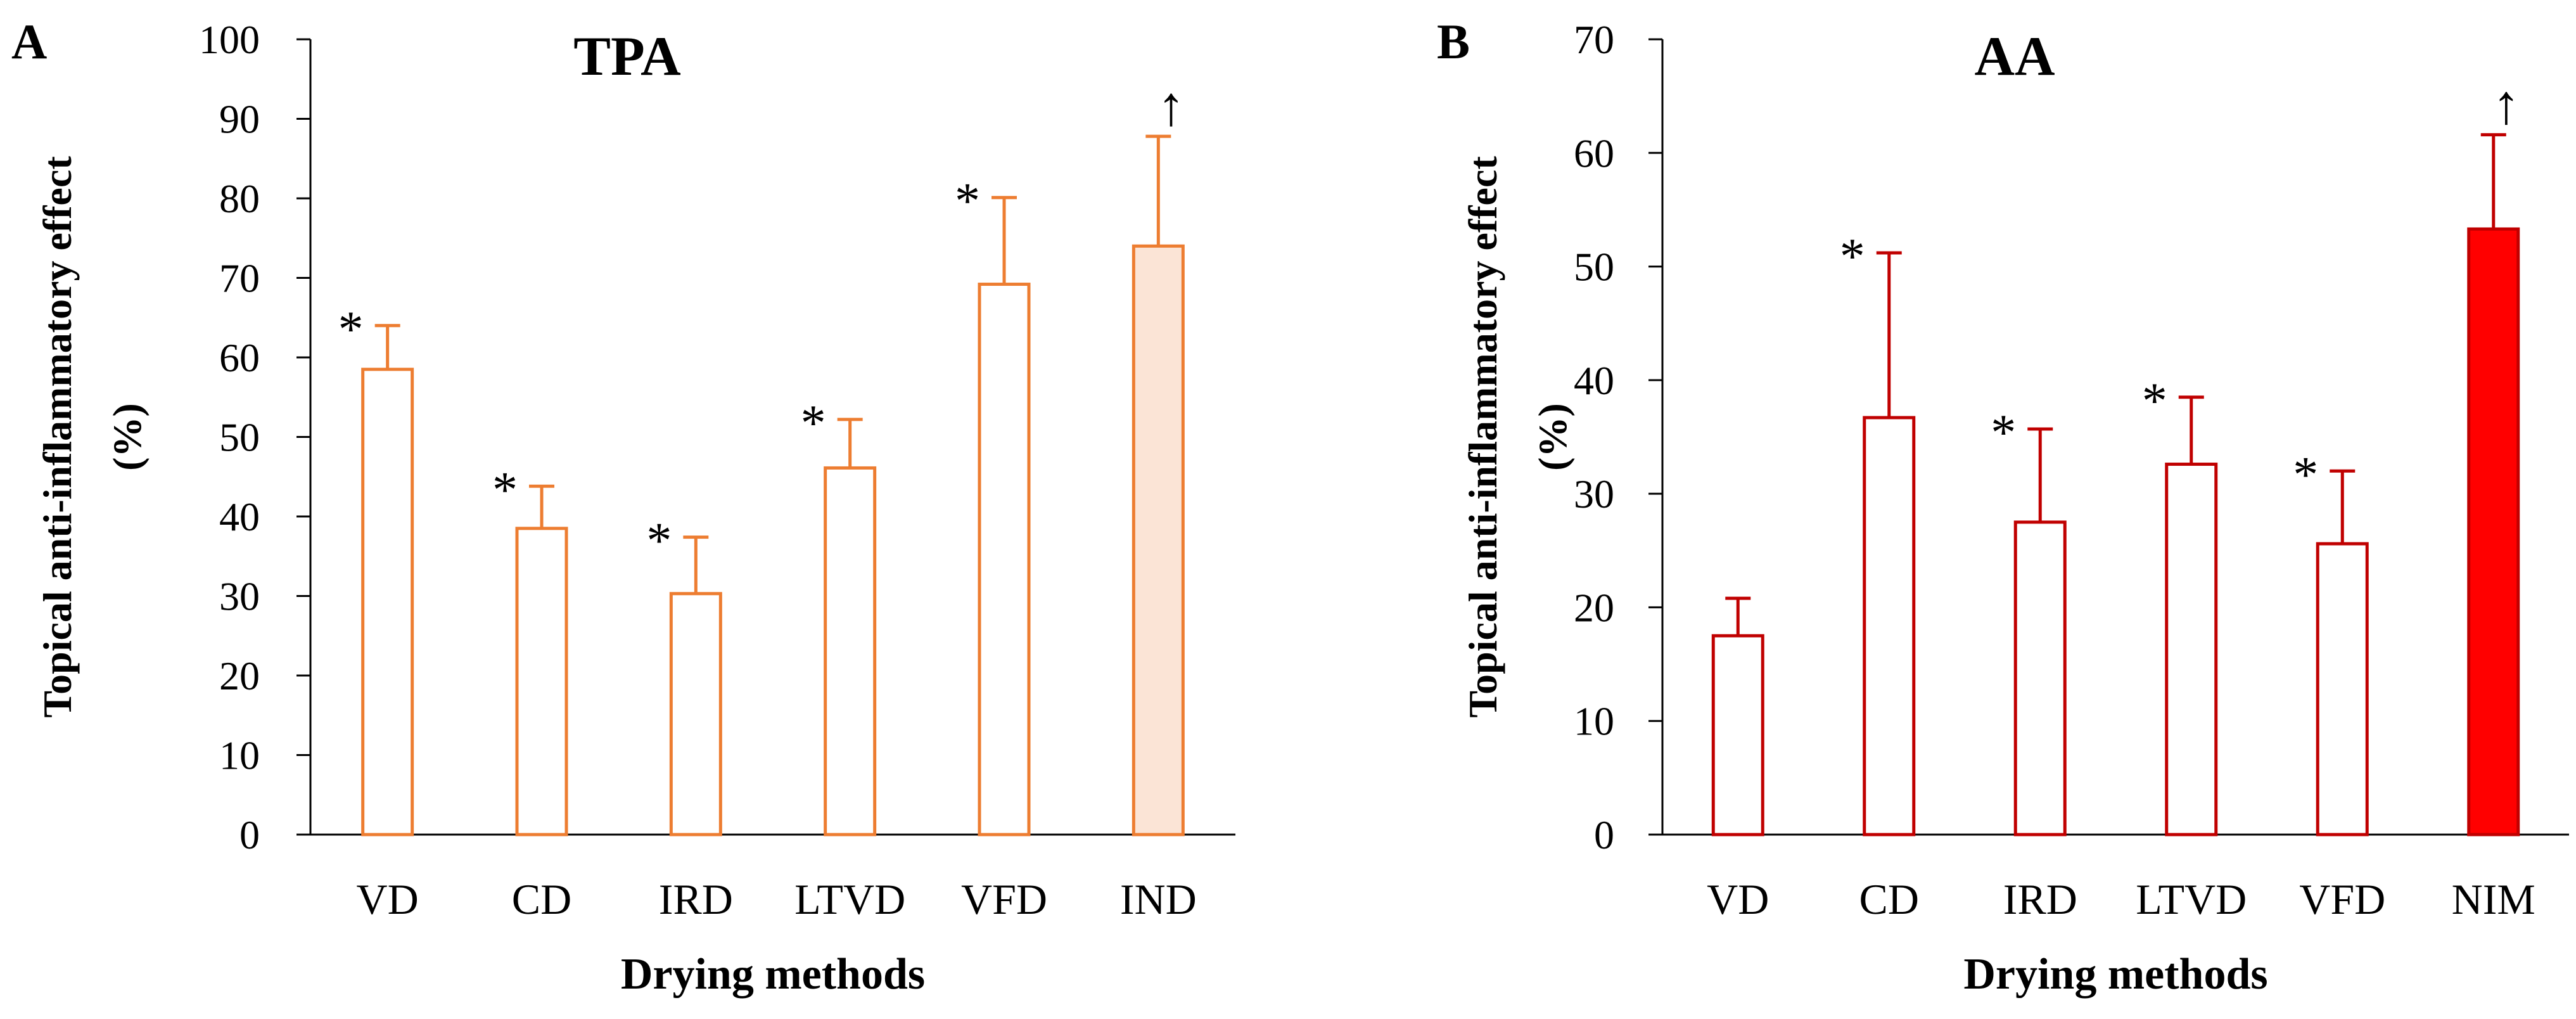 The height and width of the screenshot is (1019, 2576). I want to click on chart-title: TPA, so click(626, 57).